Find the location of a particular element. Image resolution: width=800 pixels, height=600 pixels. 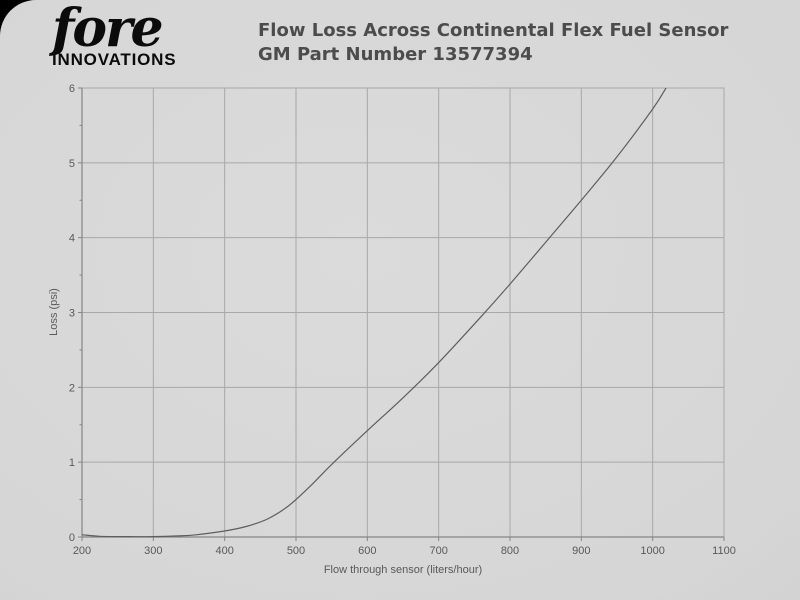

logo-subtext: INNOVATIONS is located at coordinates (114, 59).